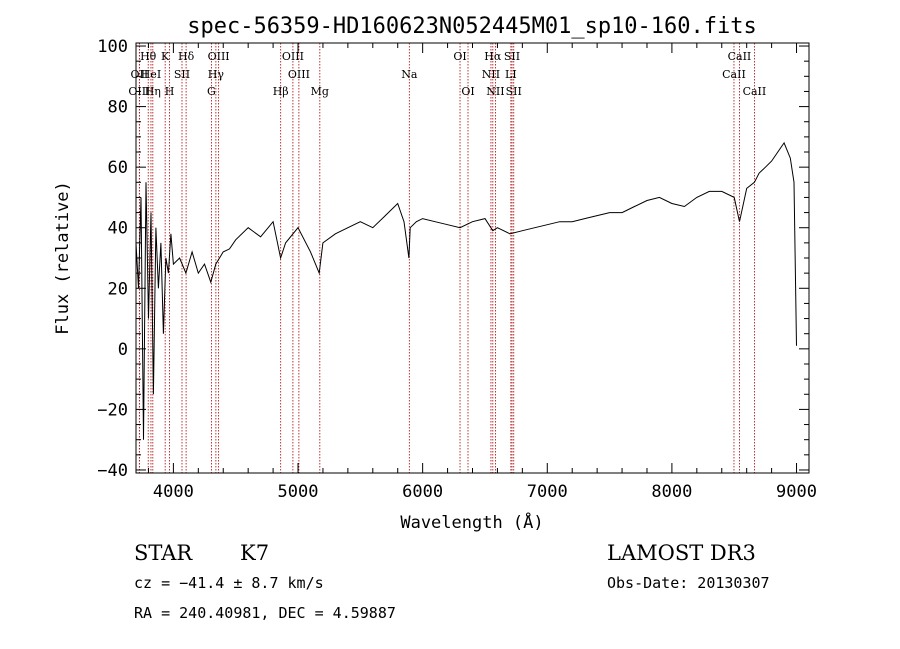  What do you see at coordinates (229, 583) in the screenshot?
I see `redshift-velocity: cz = −41.4 ± 8.7 km/s` at bounding box center [229, 583].